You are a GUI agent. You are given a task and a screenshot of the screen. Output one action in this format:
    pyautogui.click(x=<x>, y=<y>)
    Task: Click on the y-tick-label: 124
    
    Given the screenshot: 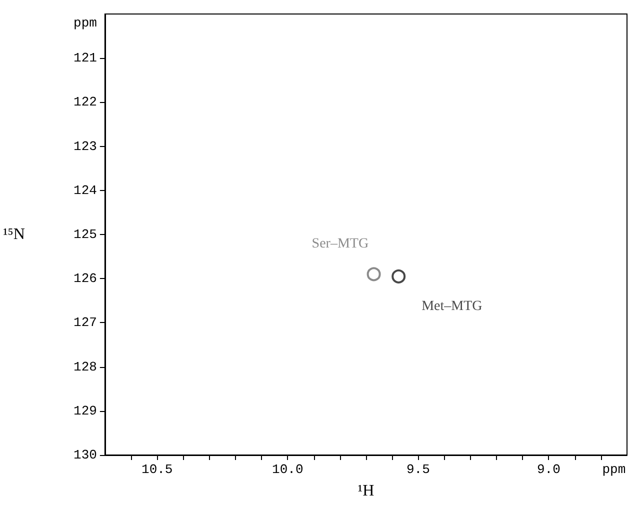 What is the action you would take?
    pyautogui.click(x=86, y=190)
    